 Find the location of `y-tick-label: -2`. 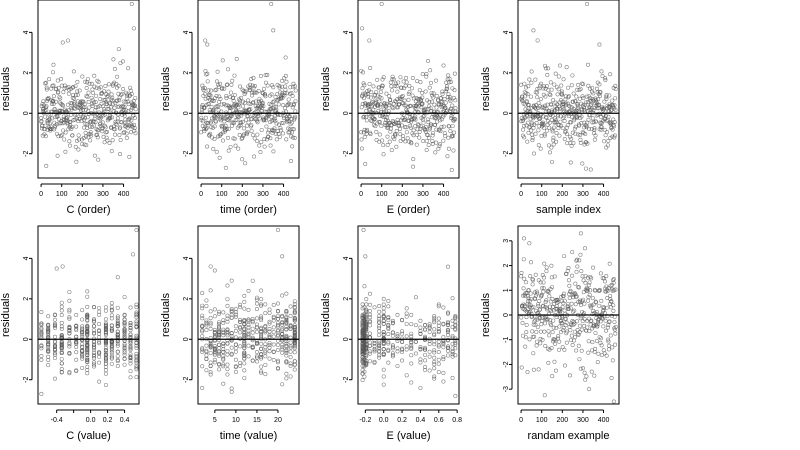

y-tick-label: -2 is located at coordinates (346, 154).